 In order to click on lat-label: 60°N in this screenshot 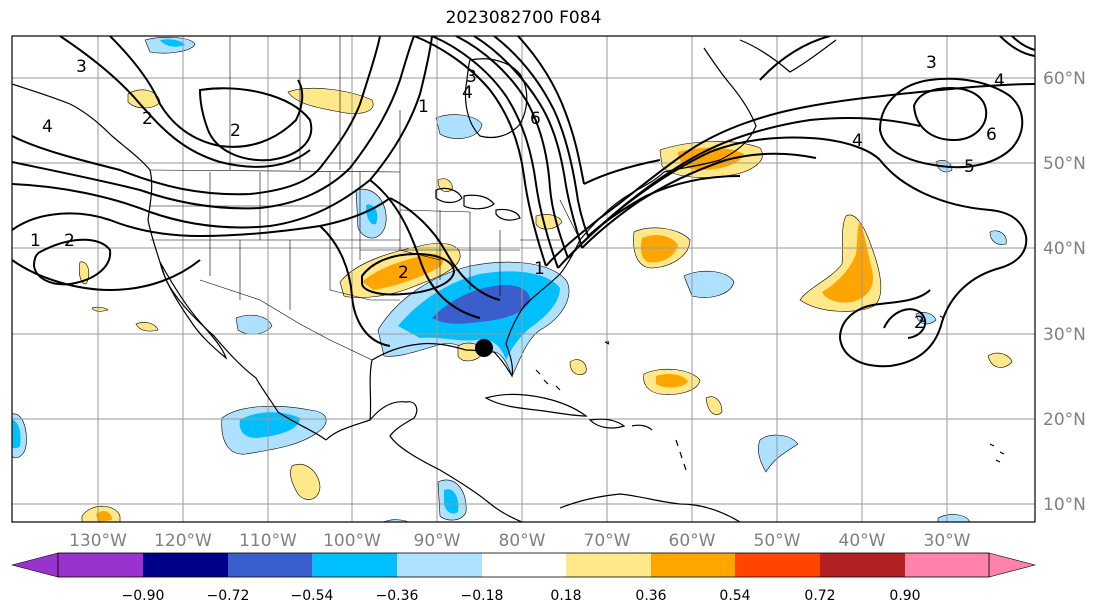, I will do `click(1064, 79)`.